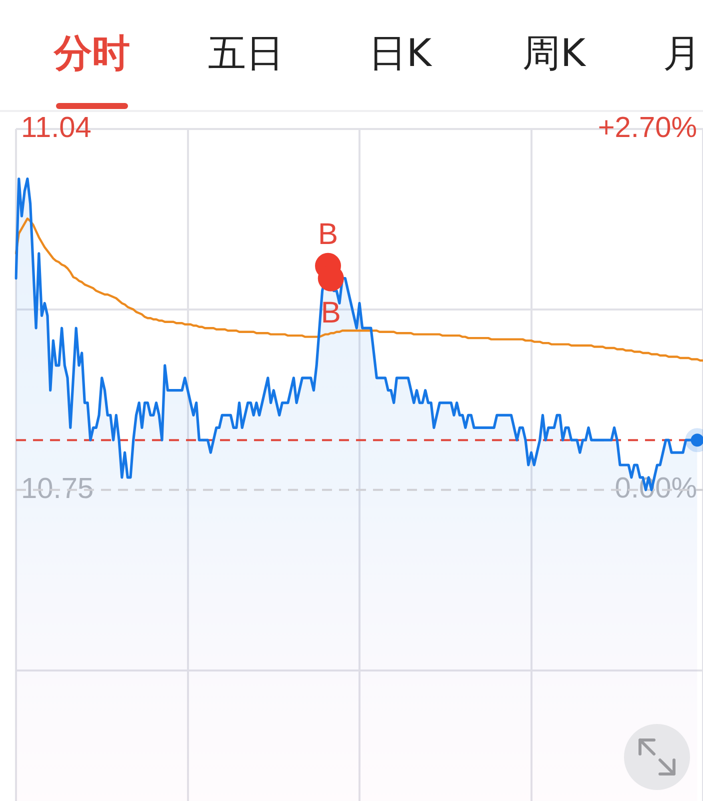 The height and width of the screenshot is (801, 703). What do you see at coordinates (246, 53) in the screenshot?
I see `text: 五日` at bounding box center [246, 53].